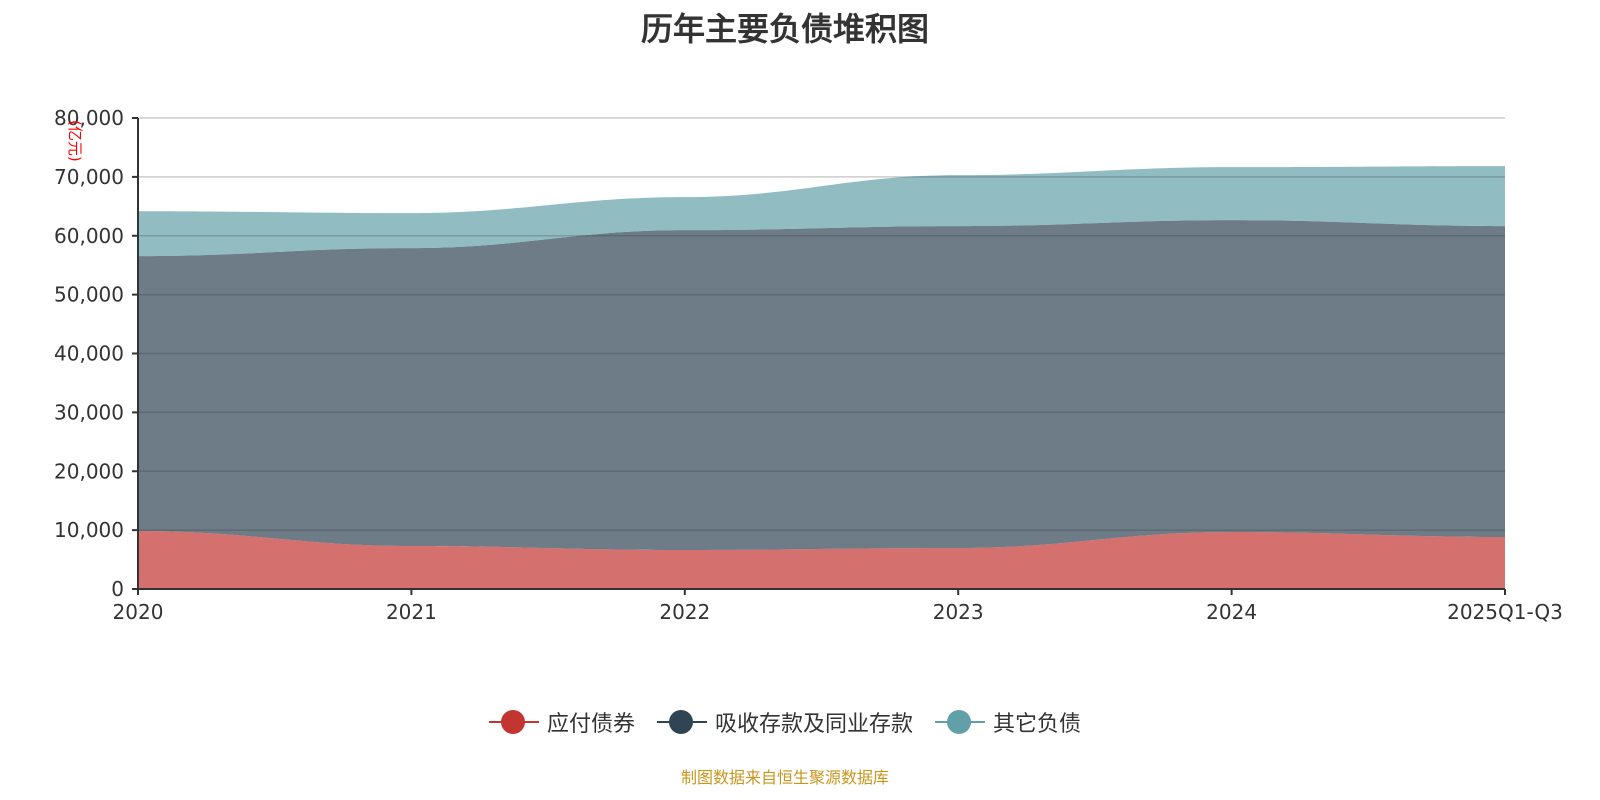 The image size is (1600, 800). Describe the element at coordinates (89, 236) in the screenshot. I see `y-tick-label: 60,000` at that location.